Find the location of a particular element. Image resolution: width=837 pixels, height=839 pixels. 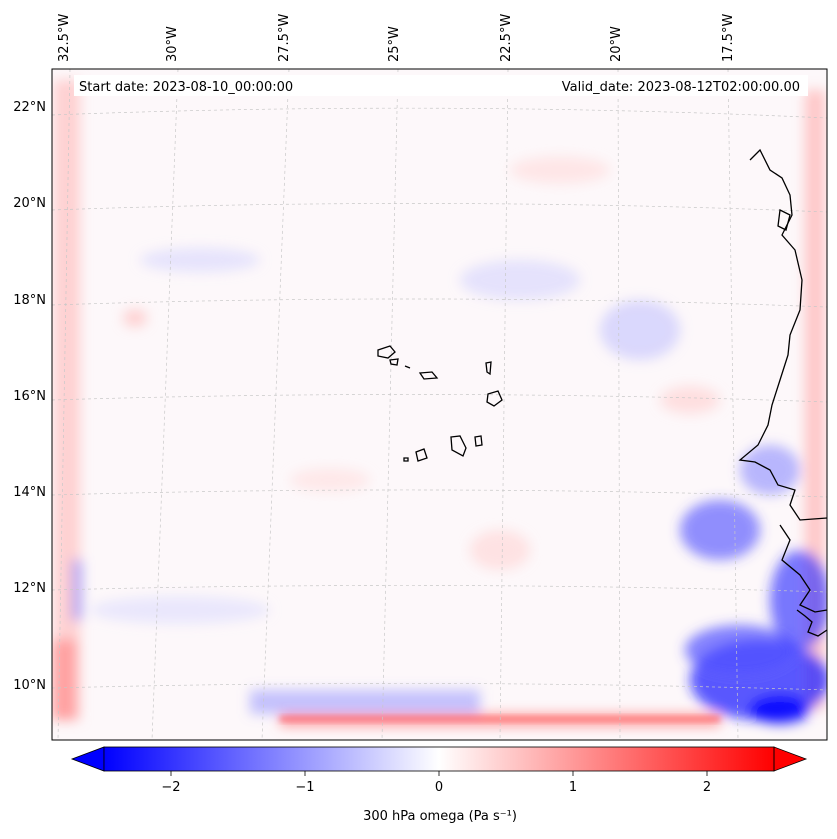

lat-label: 20°N is located at coordinates (29, 203).